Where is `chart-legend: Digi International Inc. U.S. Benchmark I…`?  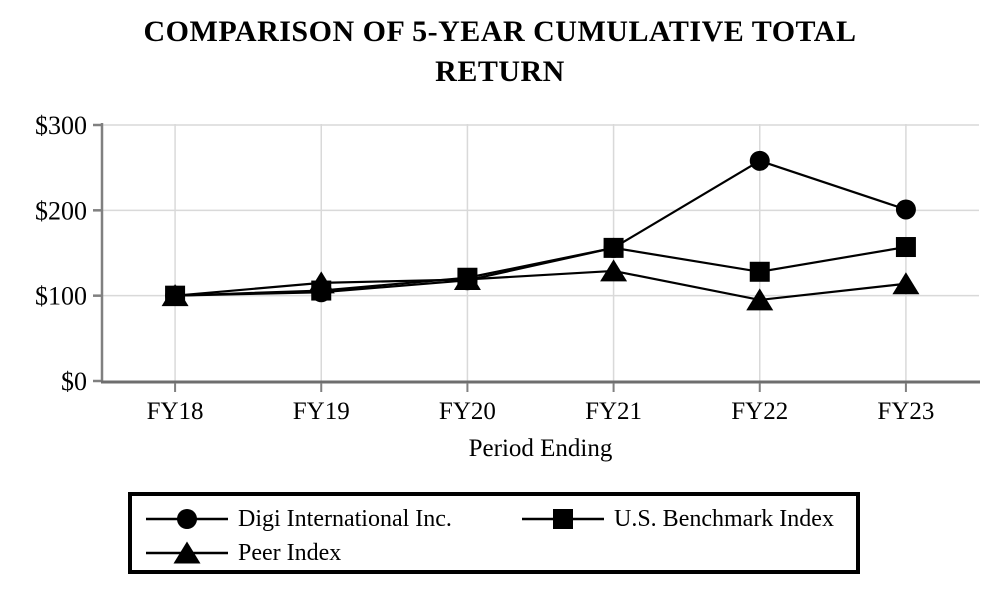
chart-legend: Digi International Inc. U.S. Benchmark I… is located at coordinates (494, 533).